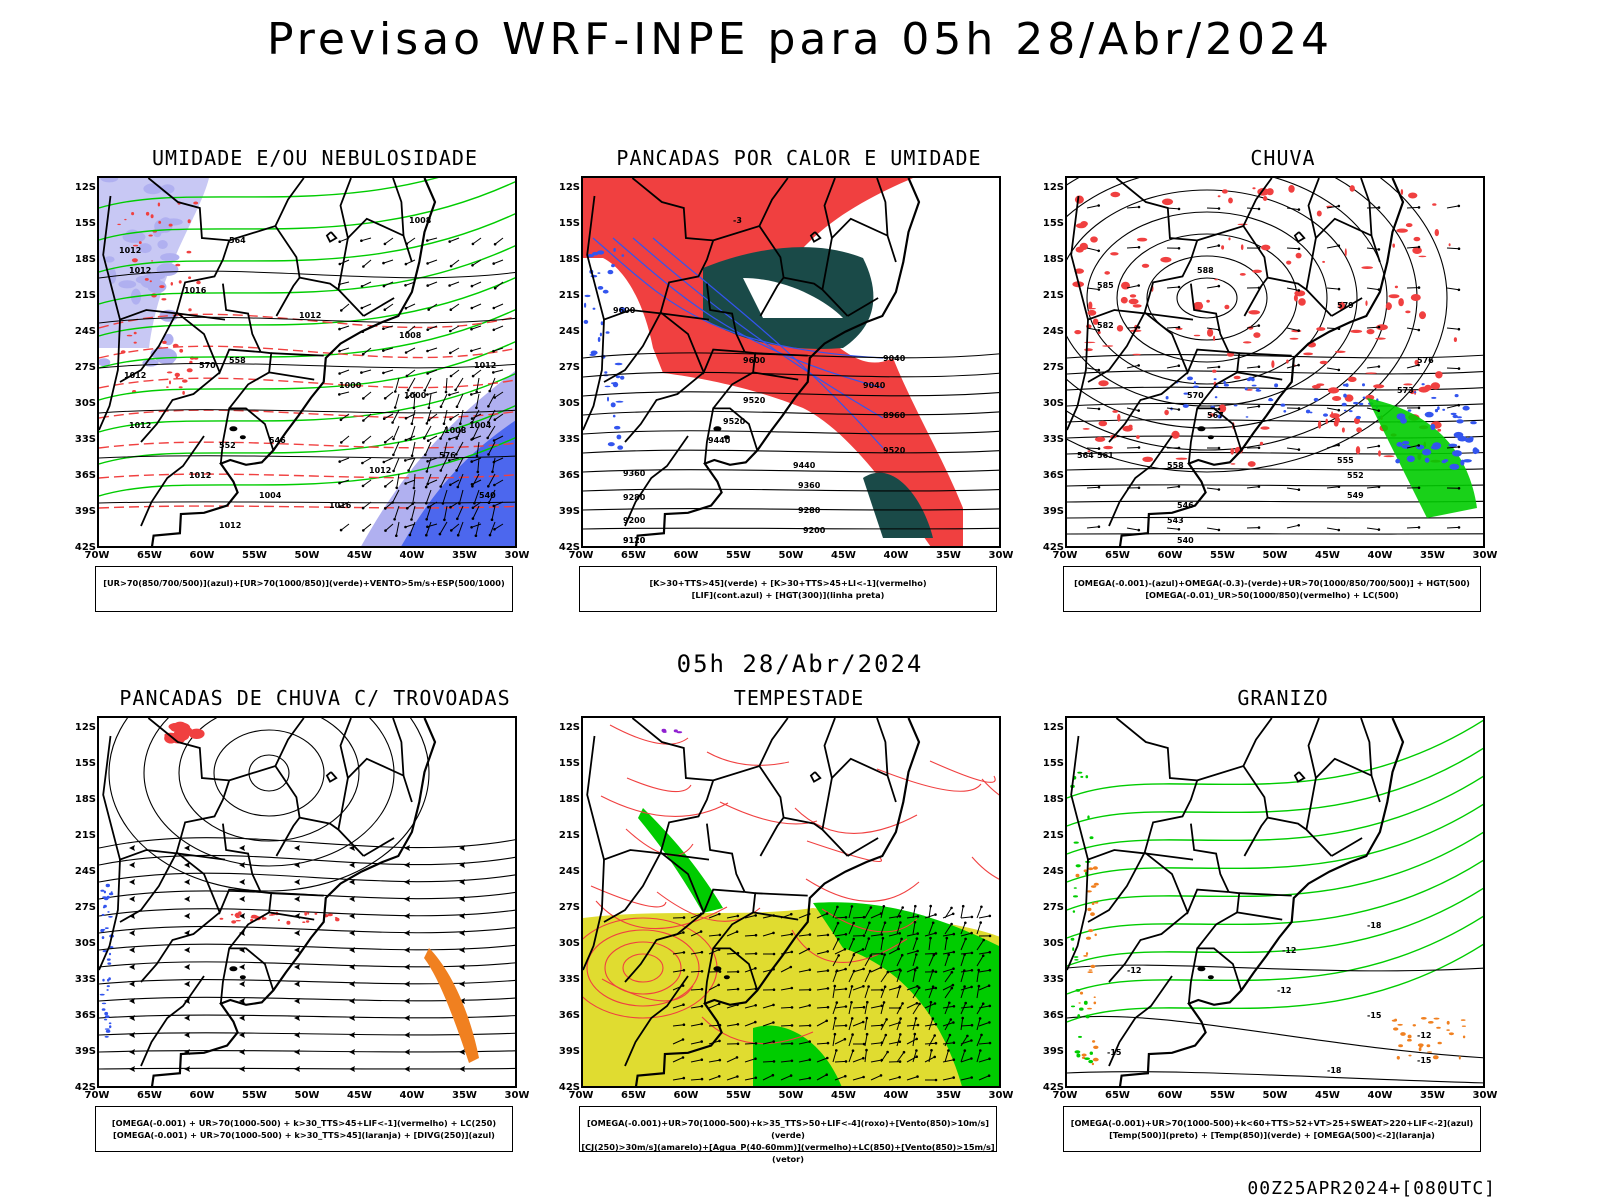  What do you see at coordinates (659, 785) in the screenshot?
I see `lc-contour` at bounding box center [659, 785].